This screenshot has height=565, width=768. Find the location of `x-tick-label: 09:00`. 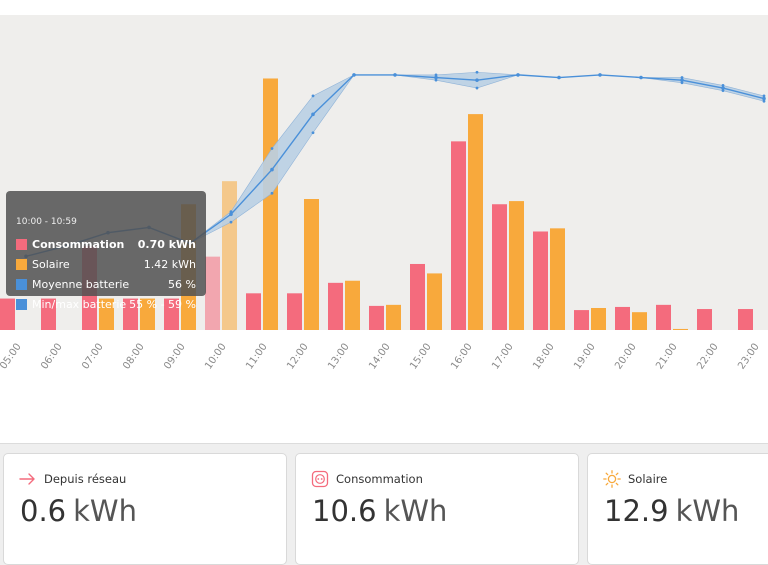

x-tick-label: 09:00 is located at coordinates (175, 357).